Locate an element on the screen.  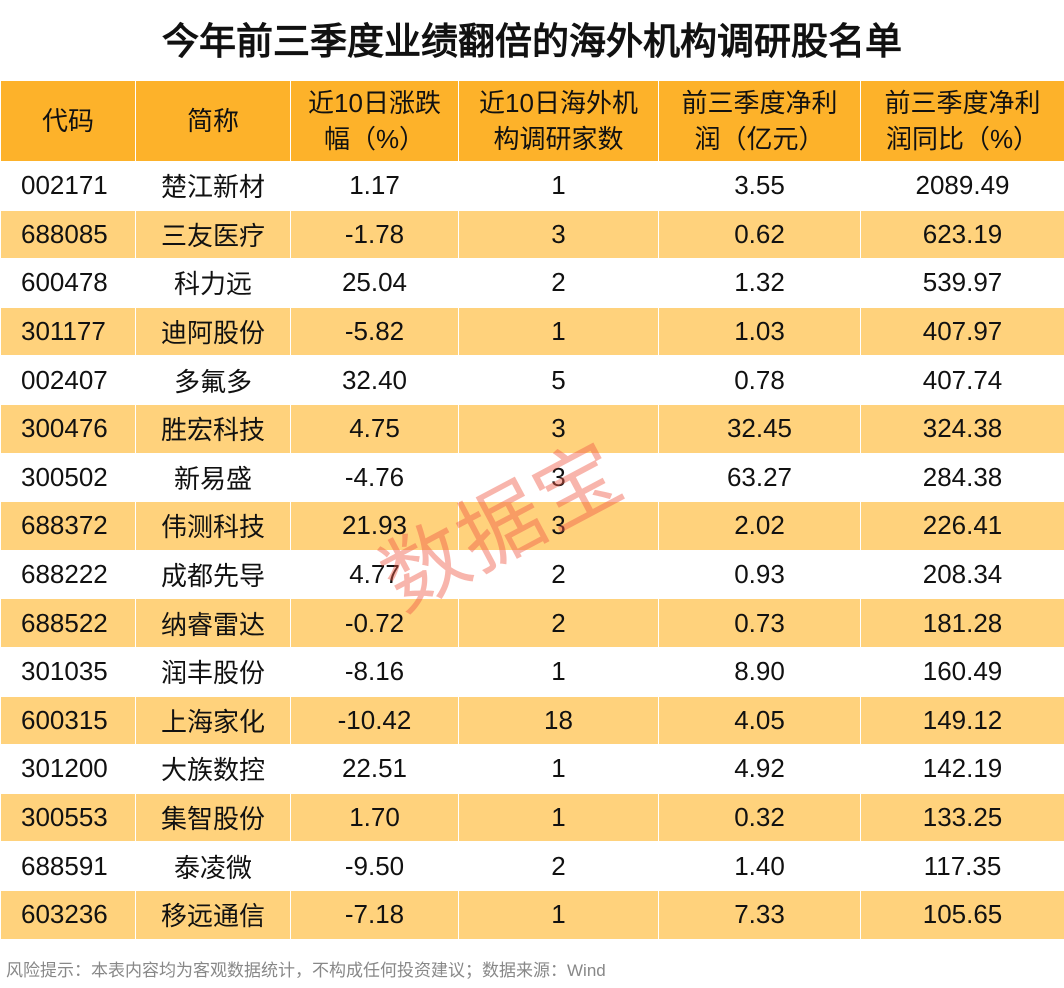
table-row: 301035 润丰股份 -8.16 1 8.90 160.49 is located at coordinates (532, 671).